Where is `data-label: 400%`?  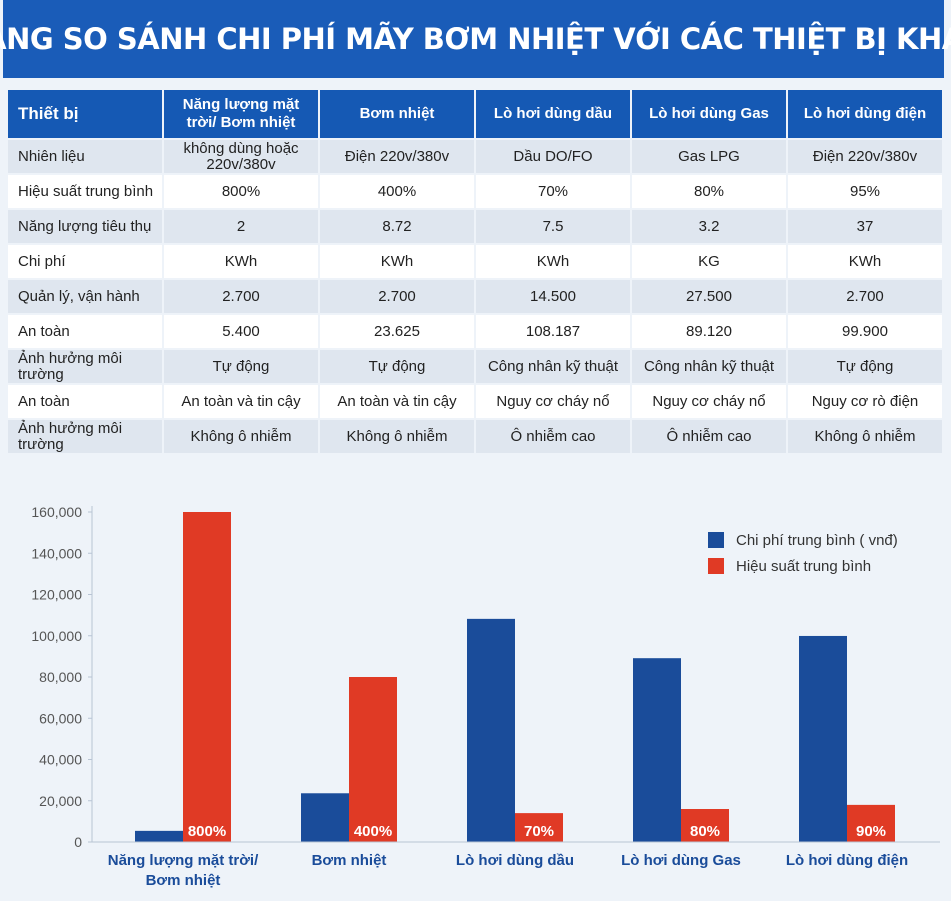 data-label: 400% is located at coordinates (373, 831).